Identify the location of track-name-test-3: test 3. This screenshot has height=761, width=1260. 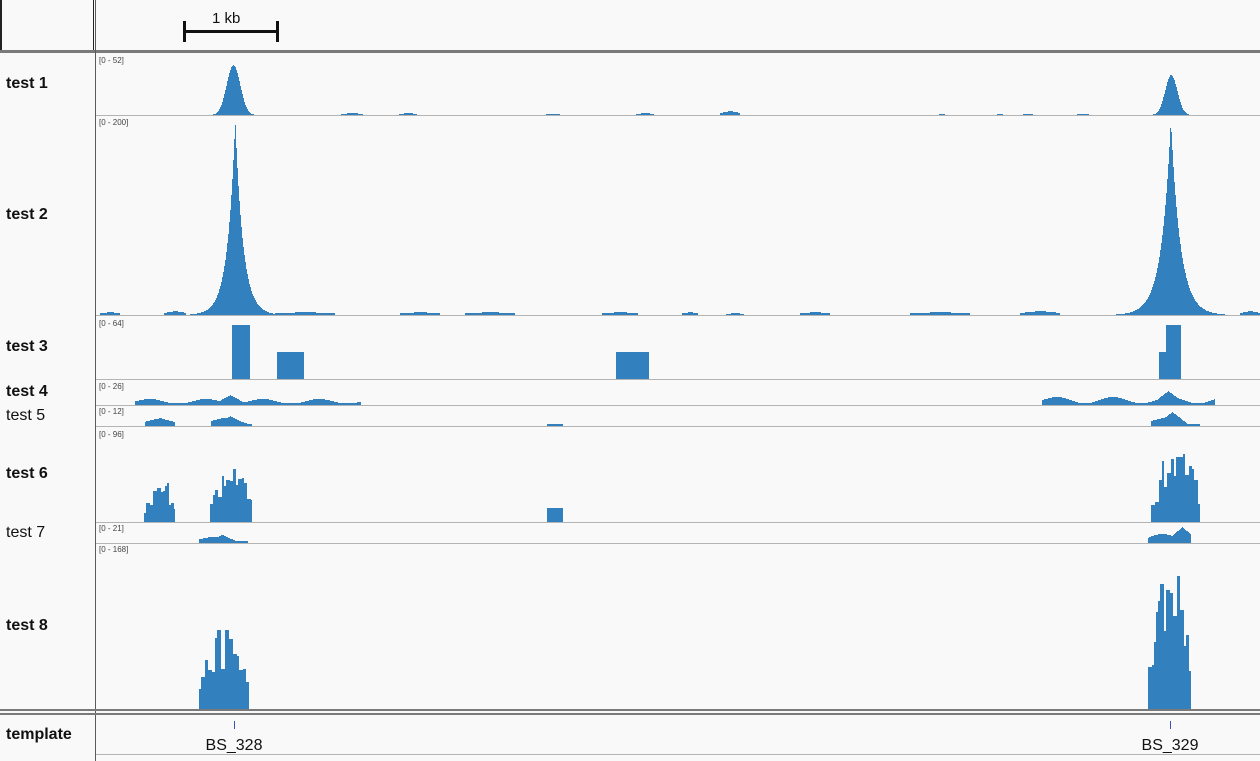
(27, 346).